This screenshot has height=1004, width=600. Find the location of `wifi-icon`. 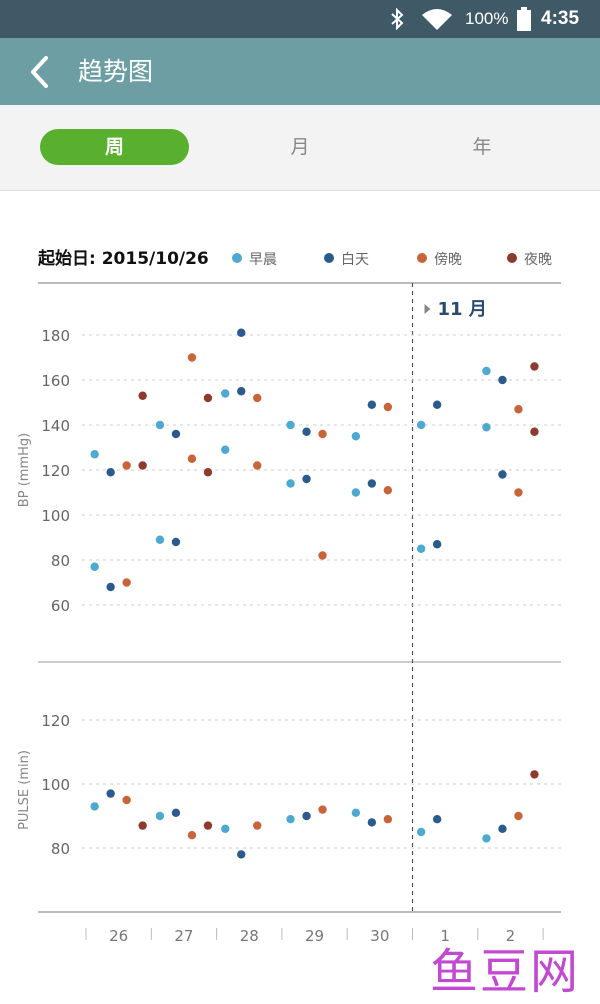

wifi-icon is located at coordinates (437, 19).